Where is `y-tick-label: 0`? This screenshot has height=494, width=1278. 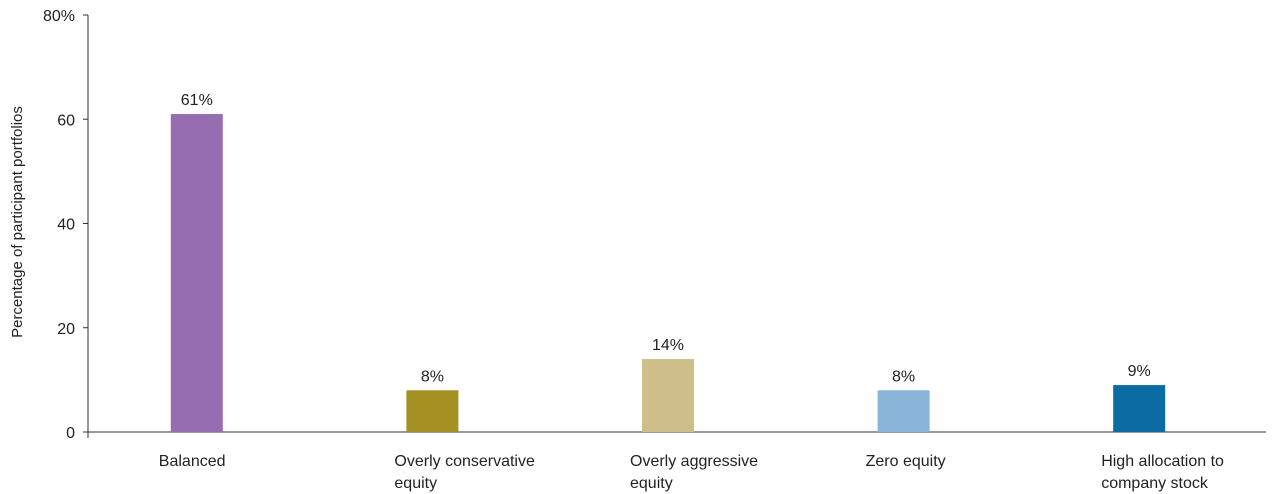
y-tick-label: 0 is located at coordinates (70, 433).